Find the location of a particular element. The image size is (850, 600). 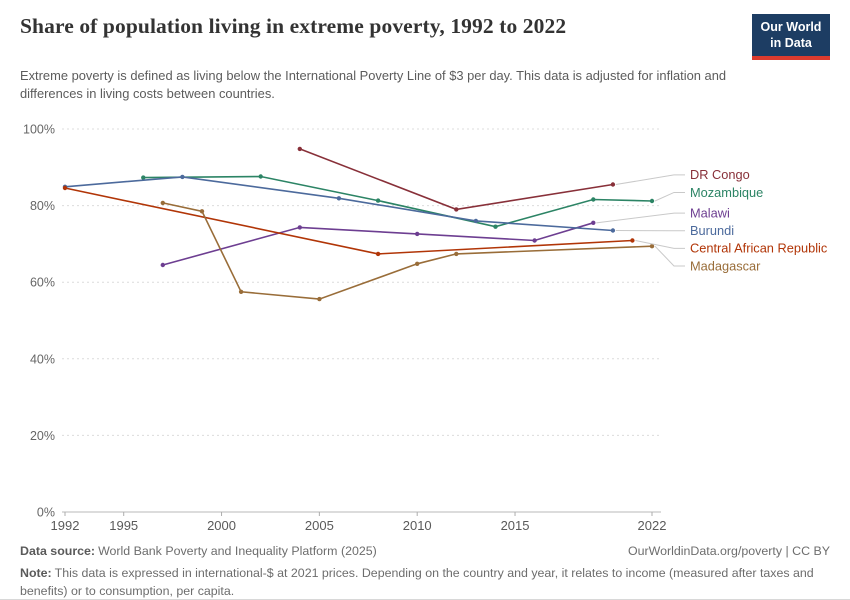

y-tick-label: 60% is located at coordinates (42, 283).